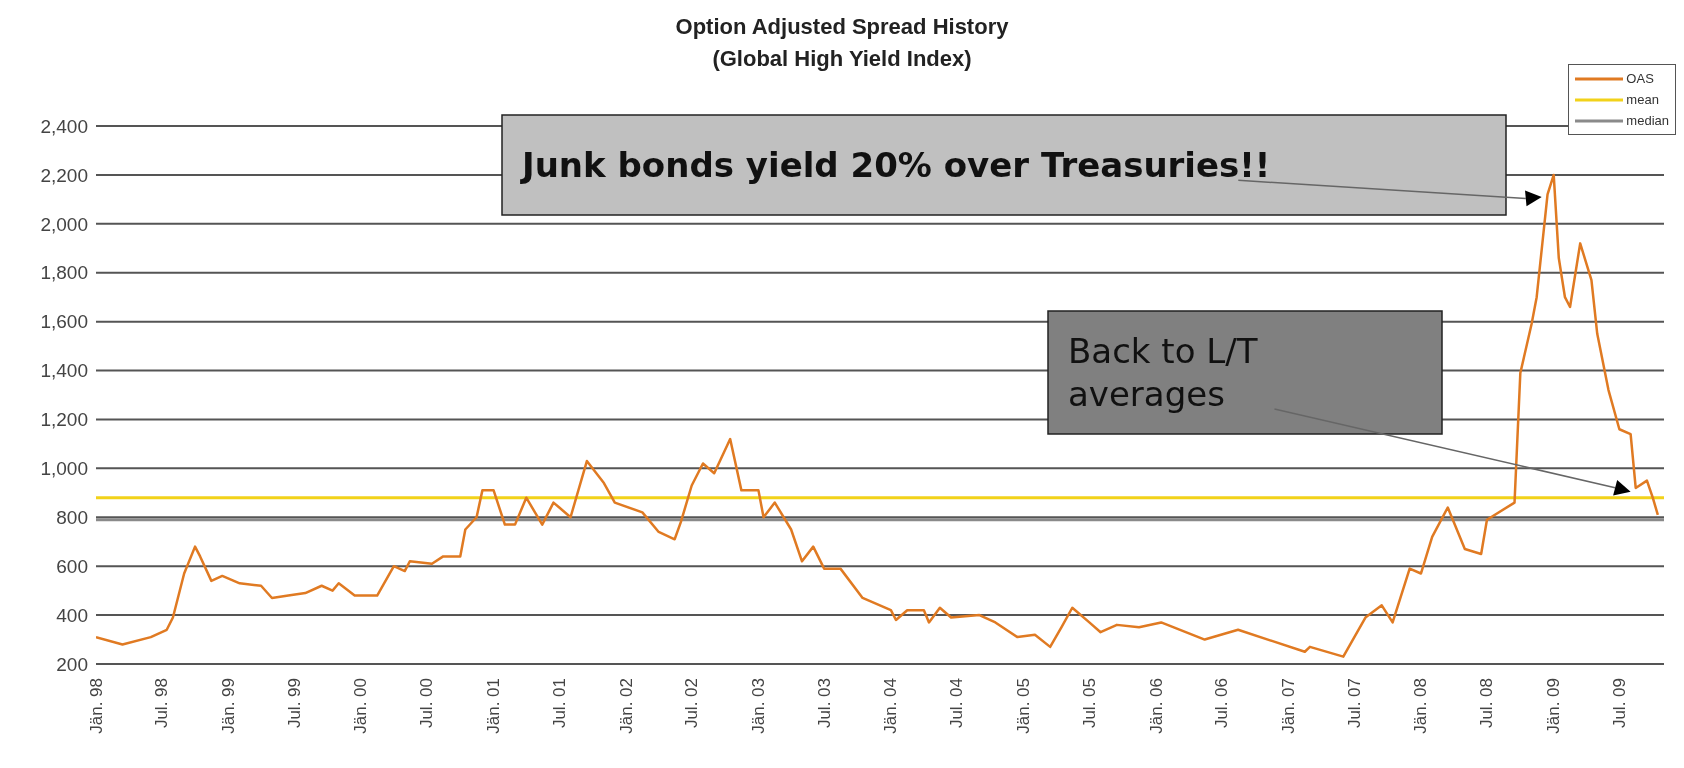 The image size is (1684, 768). Describe the element at coordinates (758, 706) in the screenshot. I see `x-tick-label: Jän. 03` at that location.